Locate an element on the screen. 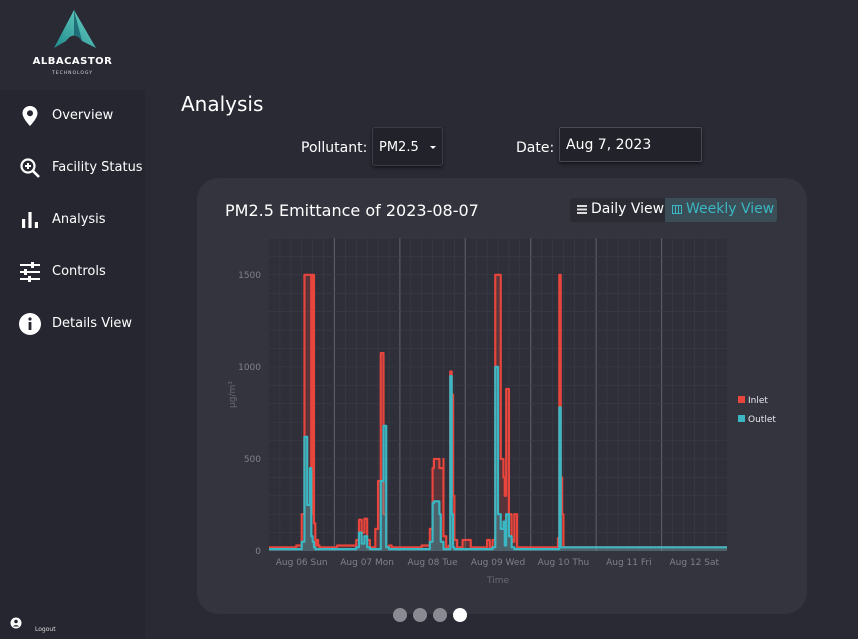 The width and height of the screenshot is (858, 639). daily-view-button: Daily View is located at coordinates (617, 210).